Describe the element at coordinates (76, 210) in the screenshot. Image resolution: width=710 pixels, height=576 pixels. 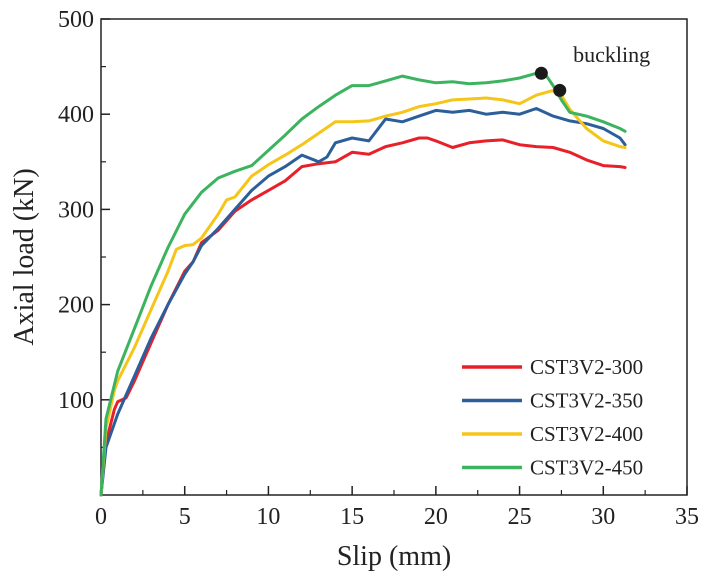
I see `y-tick-label: 300` at that location.